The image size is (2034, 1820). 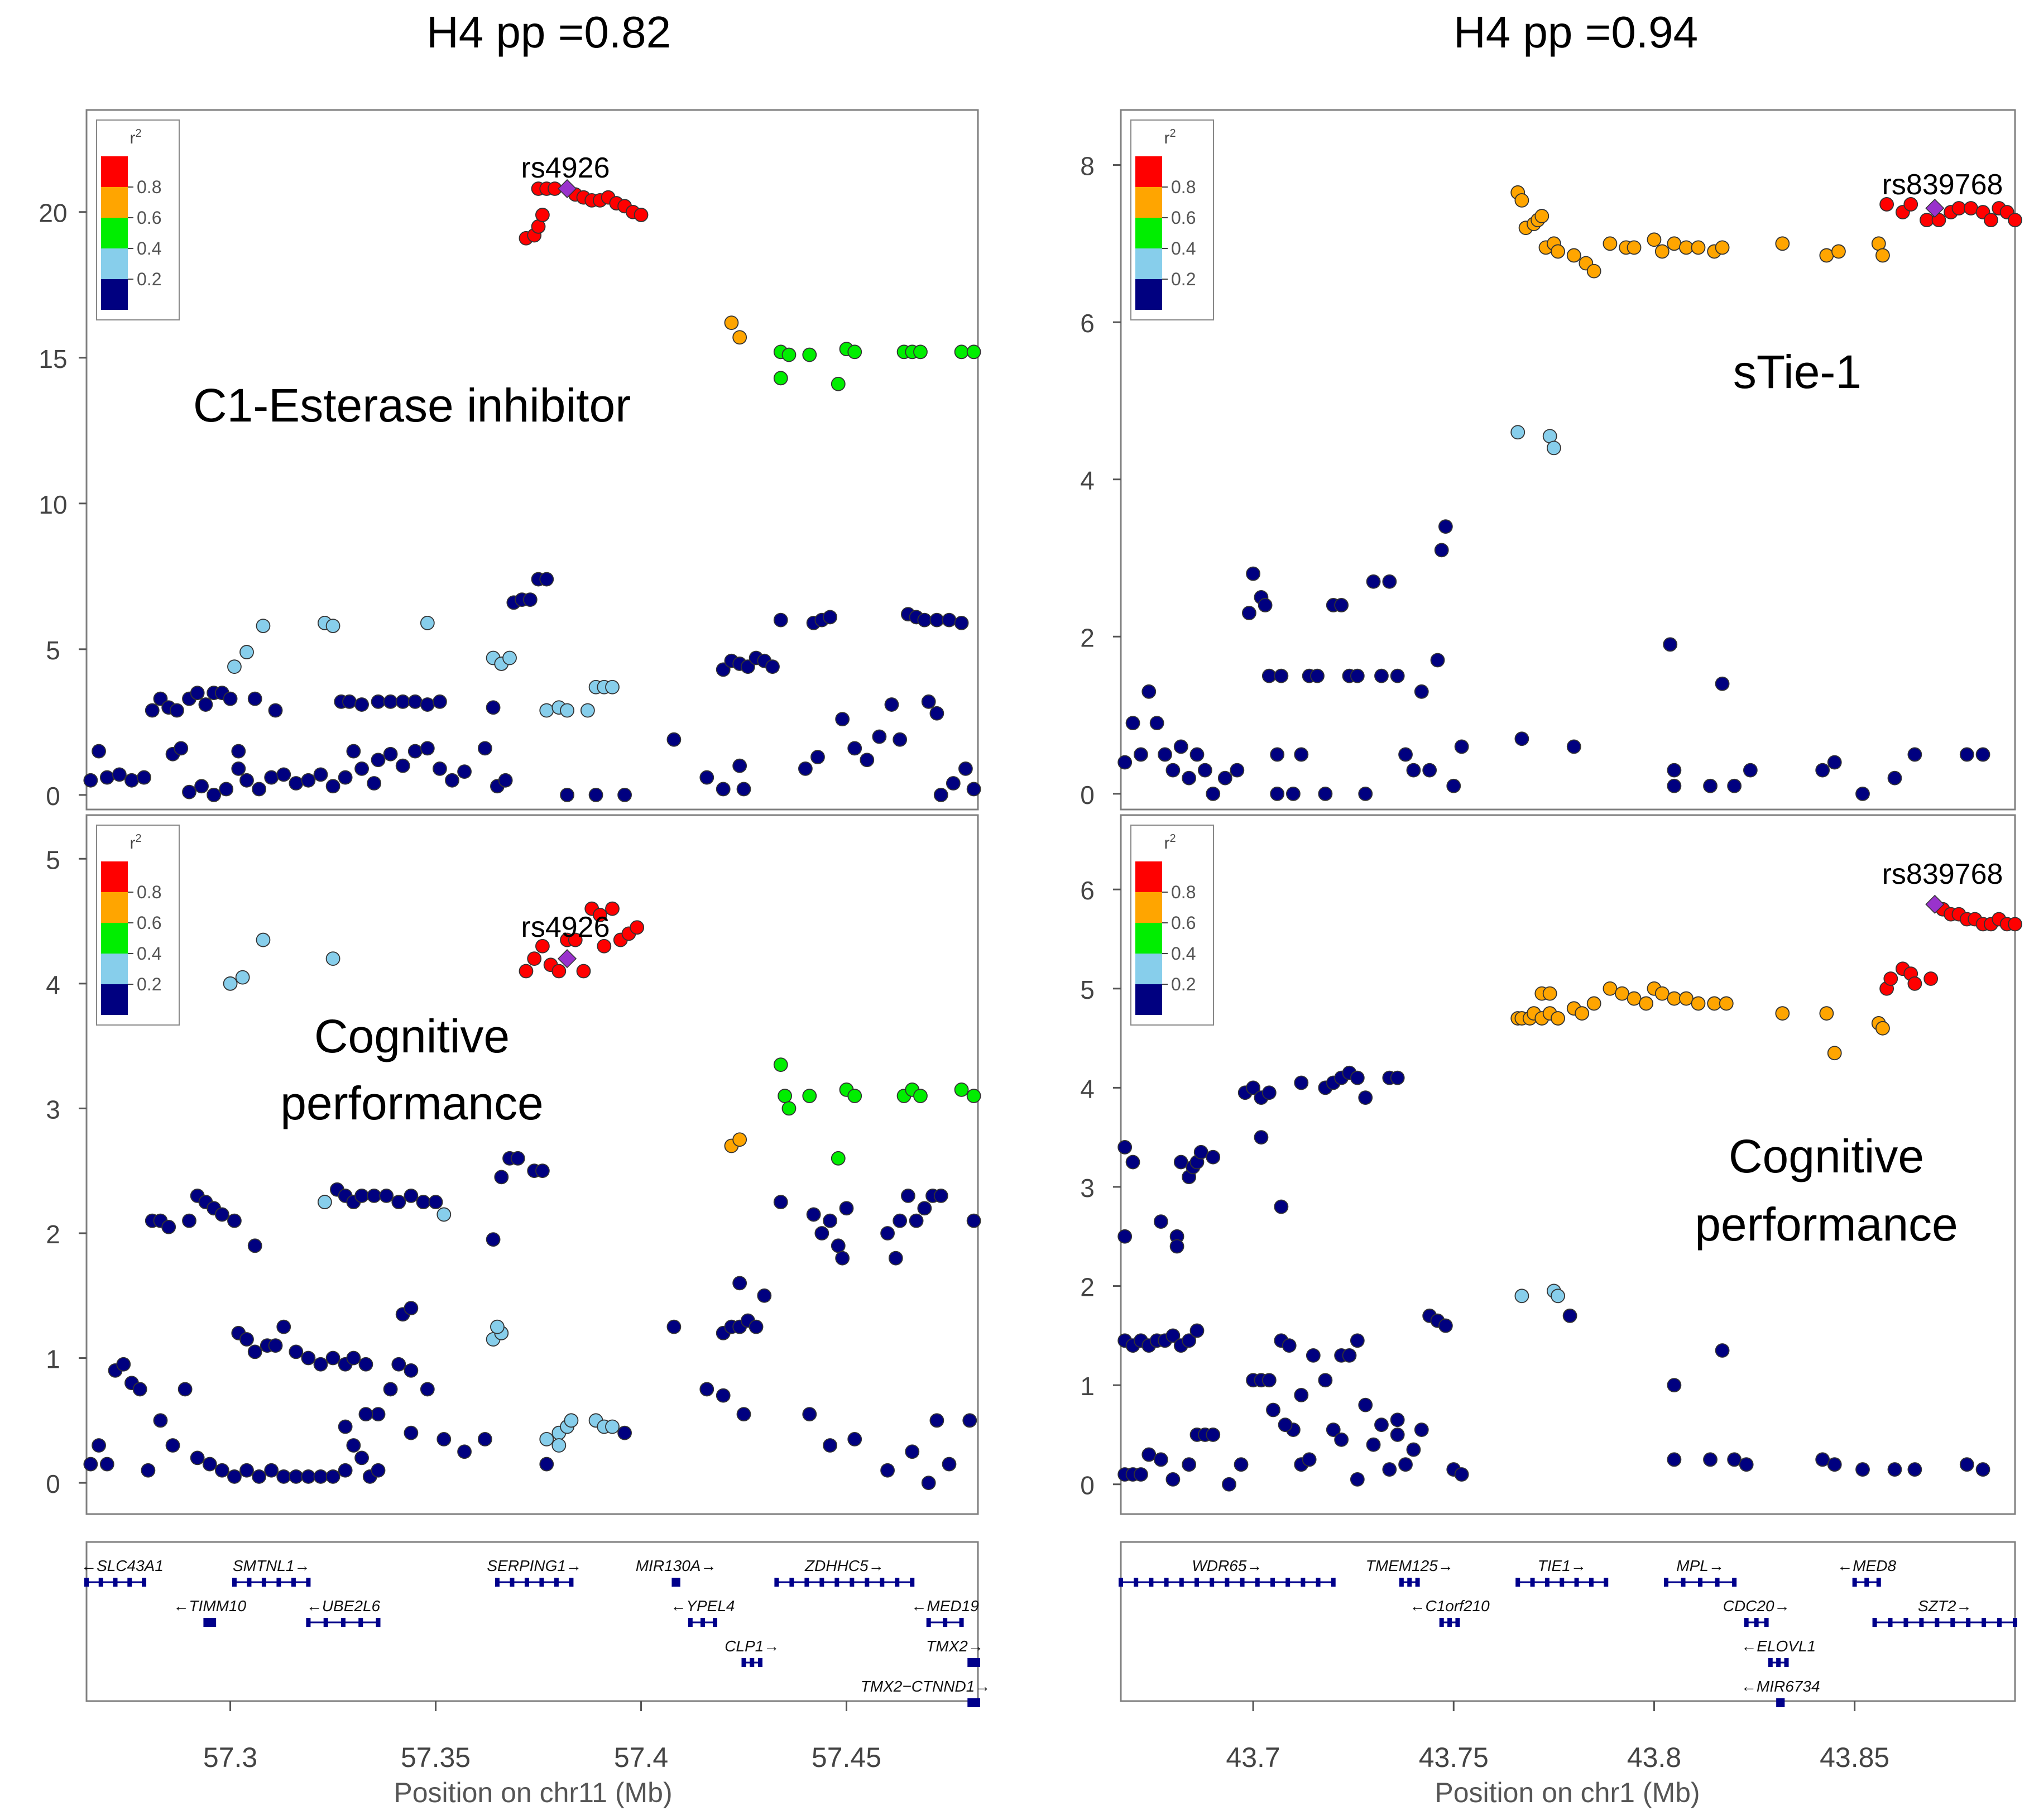 I want to click on lead-snp-label-top-right: rs839768, so click(x=1942, y=185).